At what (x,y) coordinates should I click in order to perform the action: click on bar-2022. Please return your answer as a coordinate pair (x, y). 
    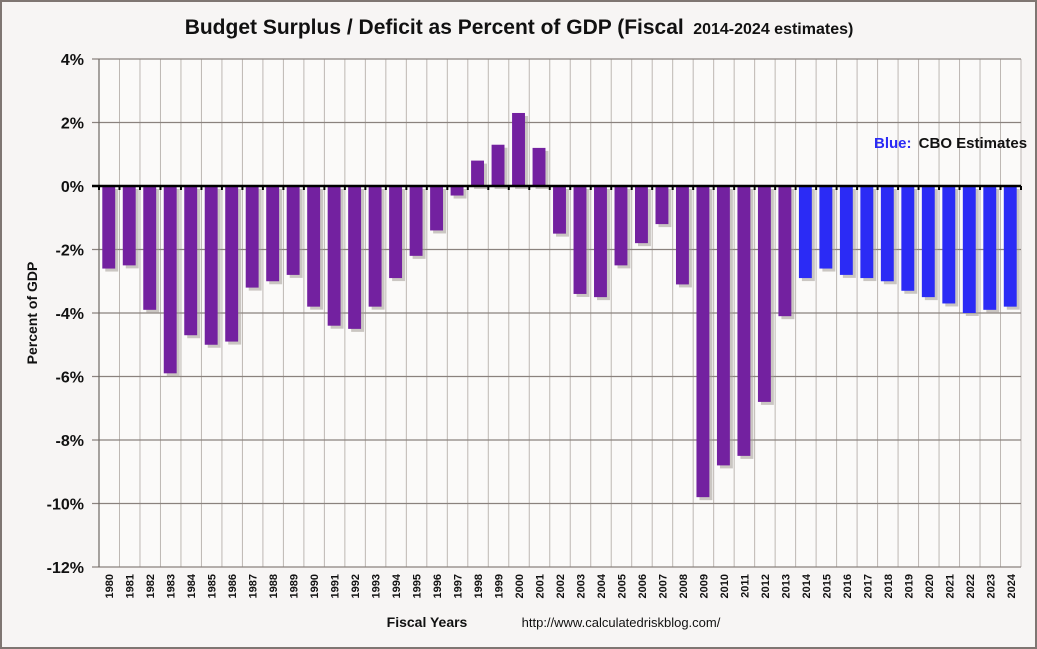
    Looking at the image, I should click on (969, 249).